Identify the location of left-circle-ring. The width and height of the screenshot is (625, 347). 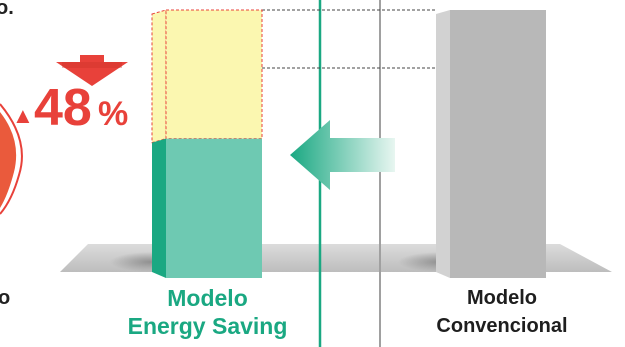
(11, 159).